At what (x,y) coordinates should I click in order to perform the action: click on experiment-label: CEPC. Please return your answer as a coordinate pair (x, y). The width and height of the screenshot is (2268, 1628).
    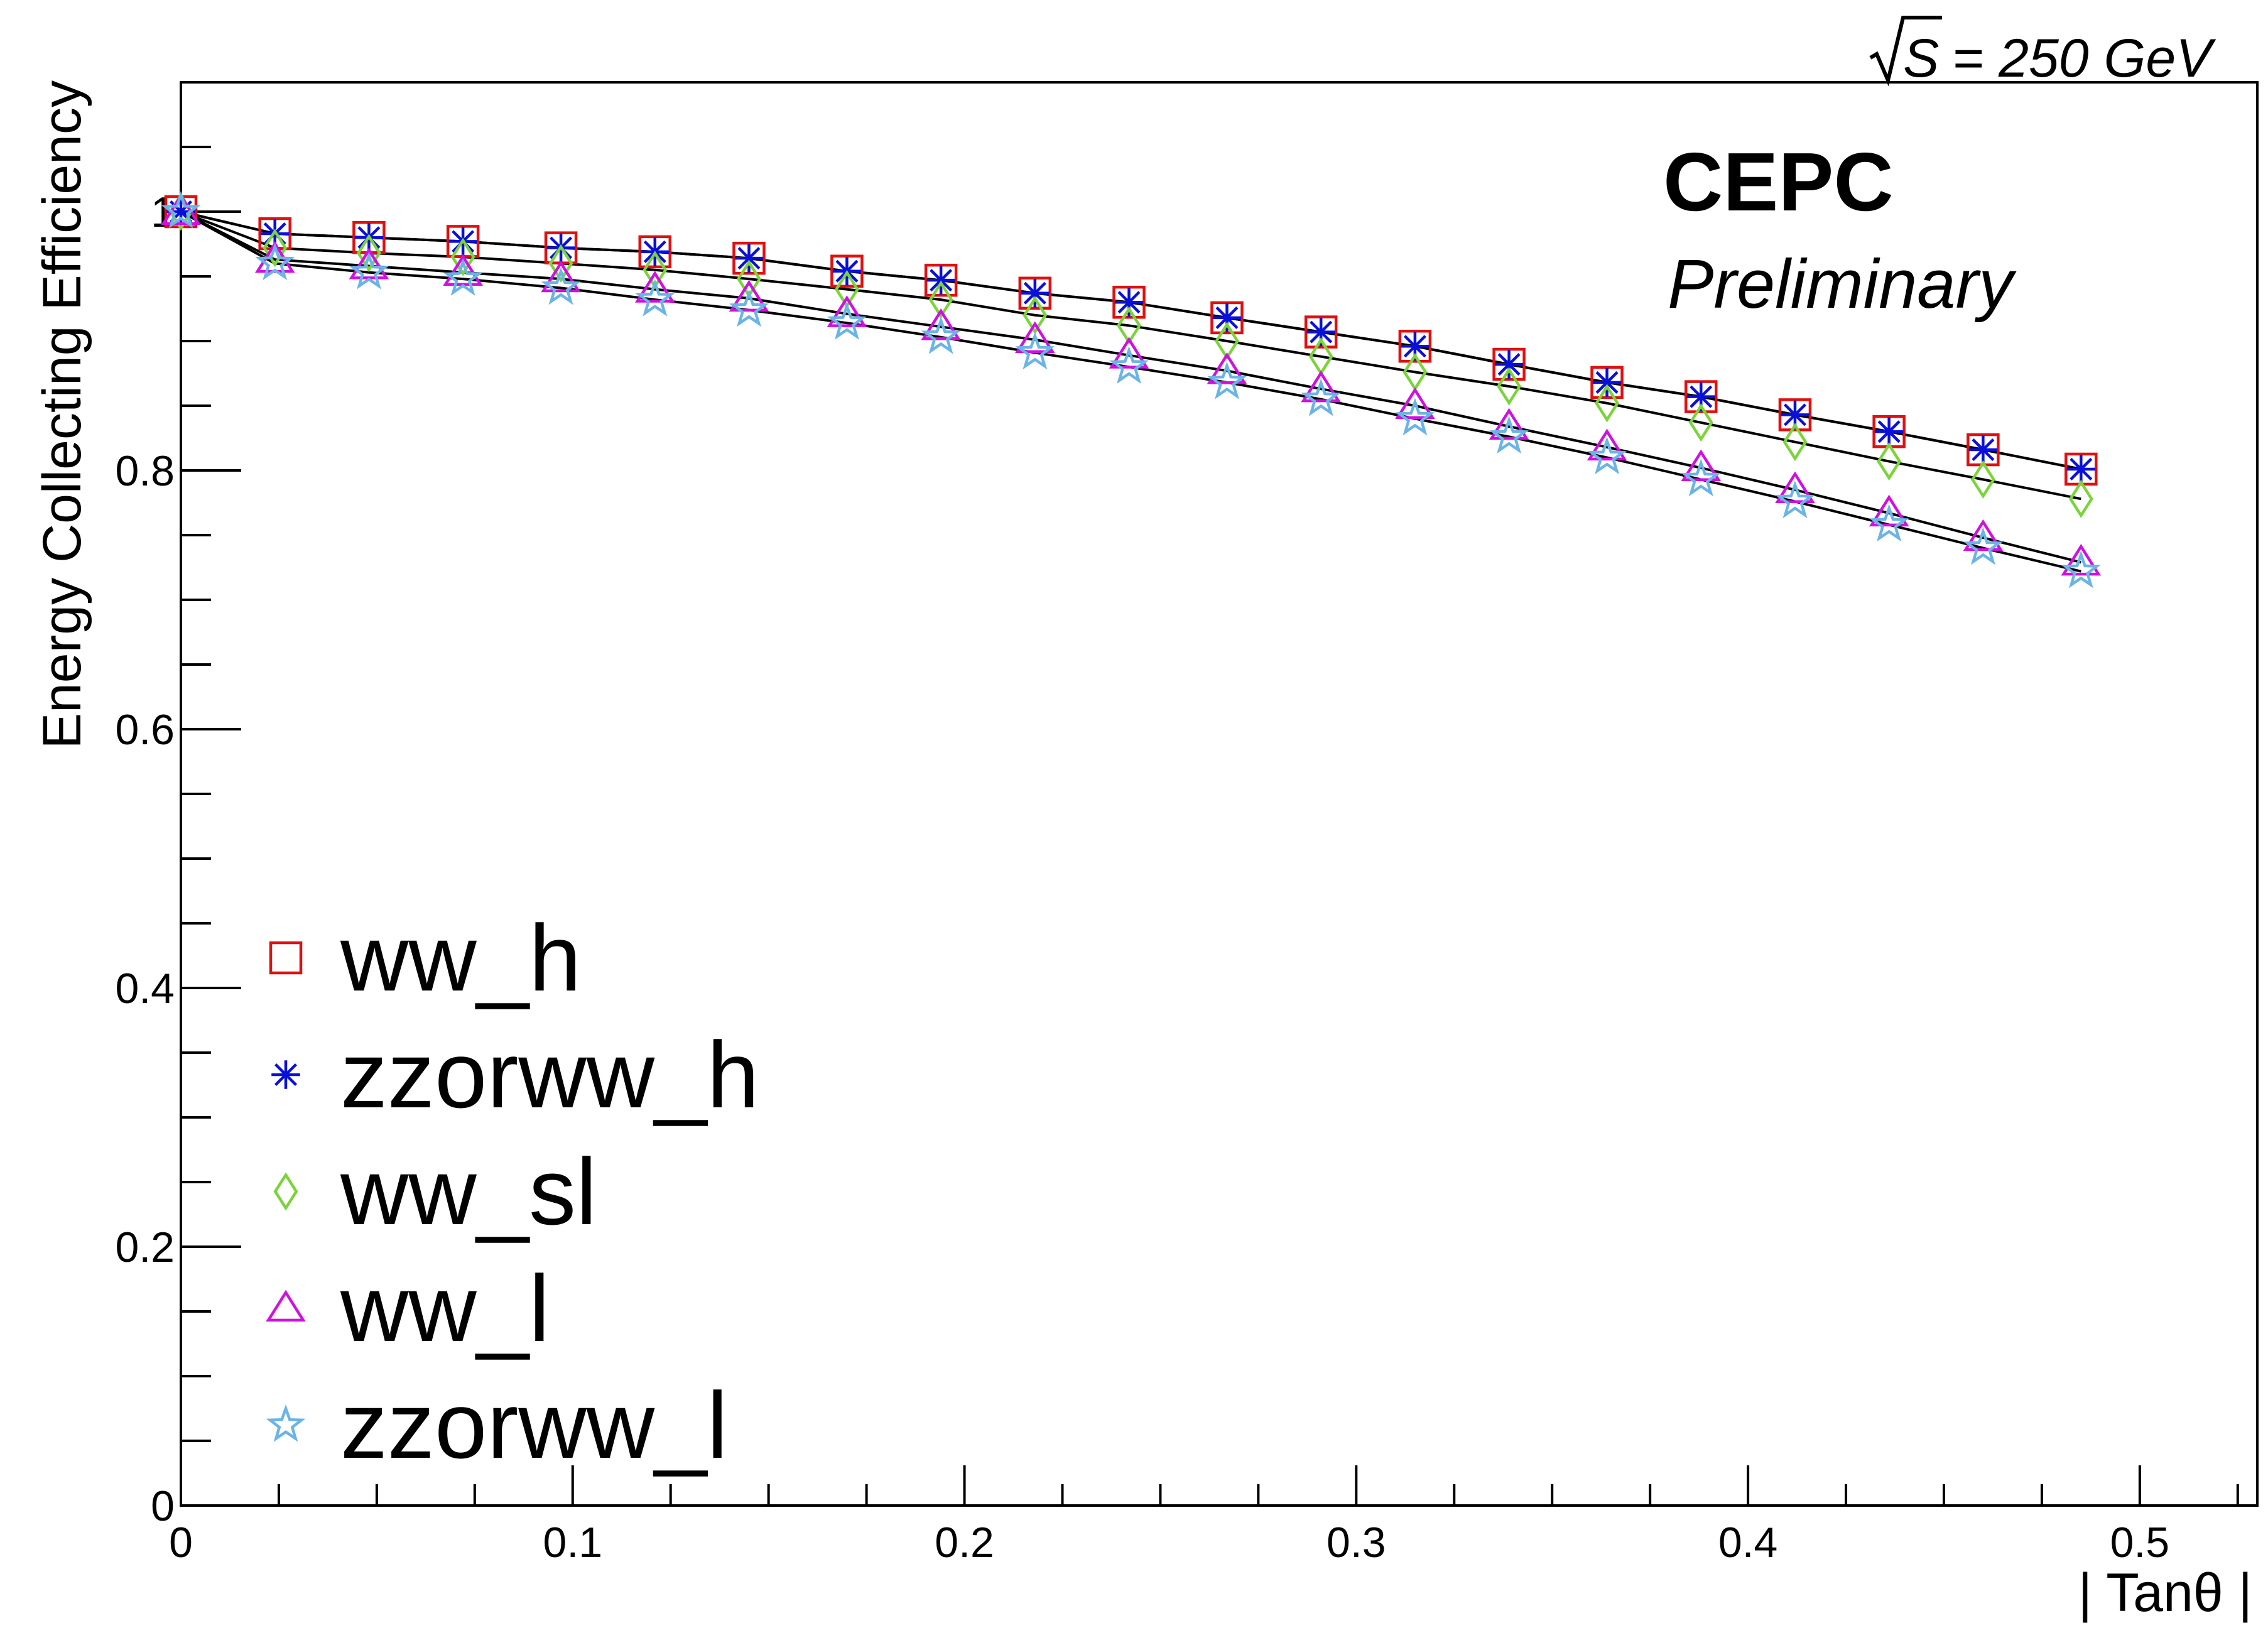
    Looking at the image, I should click on (1779, 182).